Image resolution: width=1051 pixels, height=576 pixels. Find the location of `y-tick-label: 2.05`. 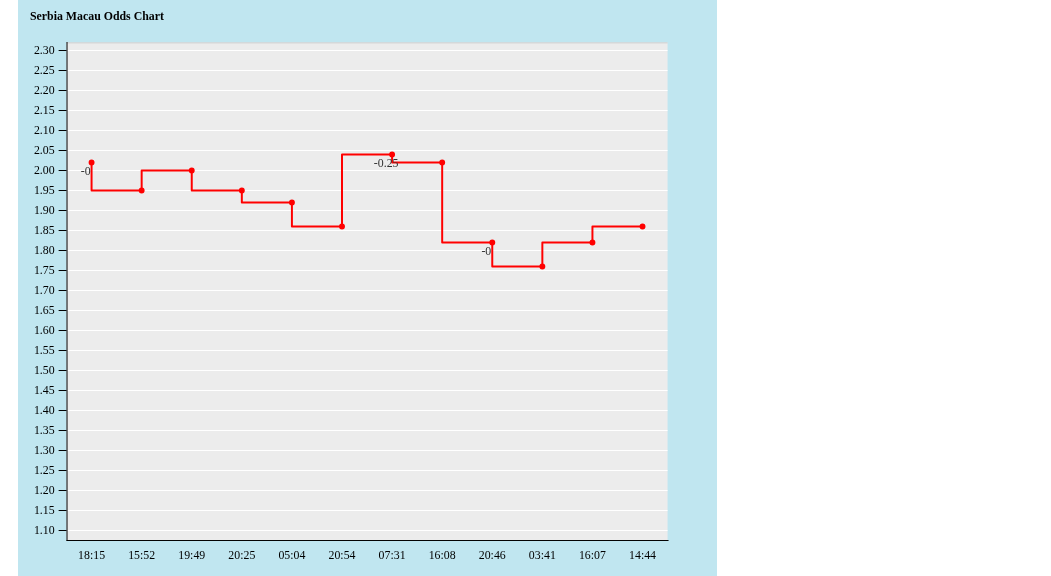

y-tick-label: 2.05 is located at coordinates (44, 149).